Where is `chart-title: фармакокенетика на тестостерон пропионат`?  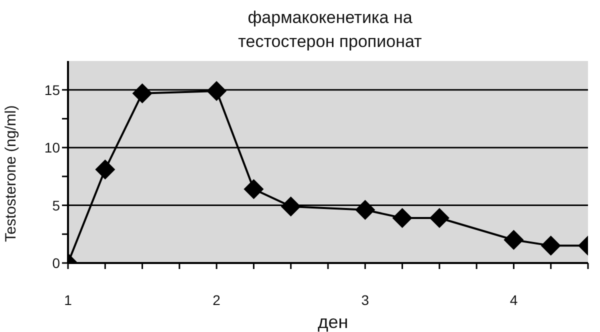 chart-title: фармакокенетика на тестостерон пропионат is located at coordinates (330, 30).